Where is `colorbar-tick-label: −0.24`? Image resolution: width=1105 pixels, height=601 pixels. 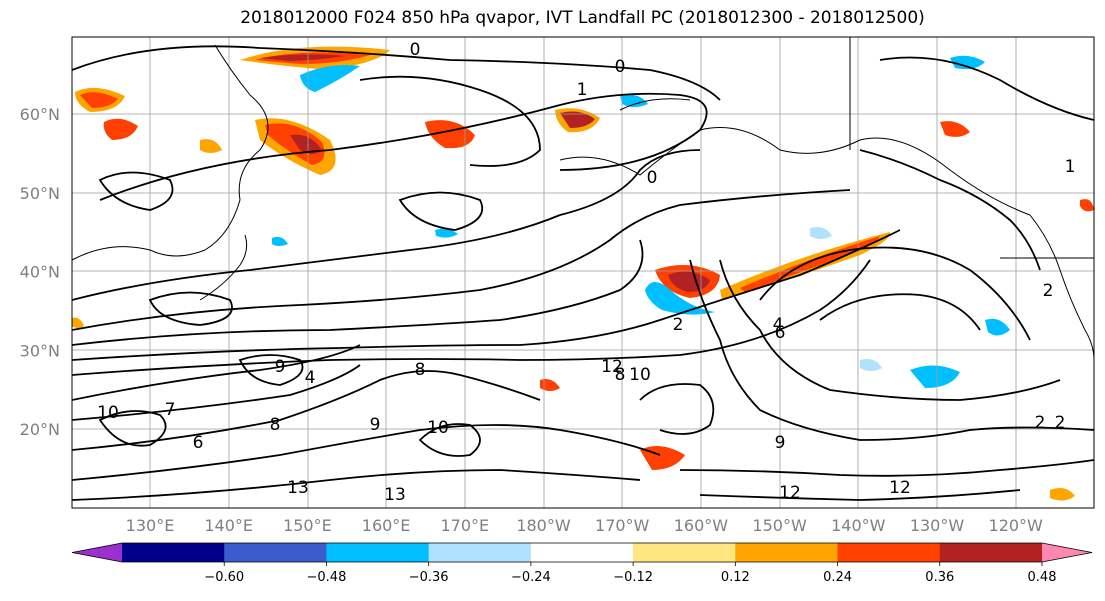 colorbar-tick-label: −0.24 is located at coordinates (531, 577).